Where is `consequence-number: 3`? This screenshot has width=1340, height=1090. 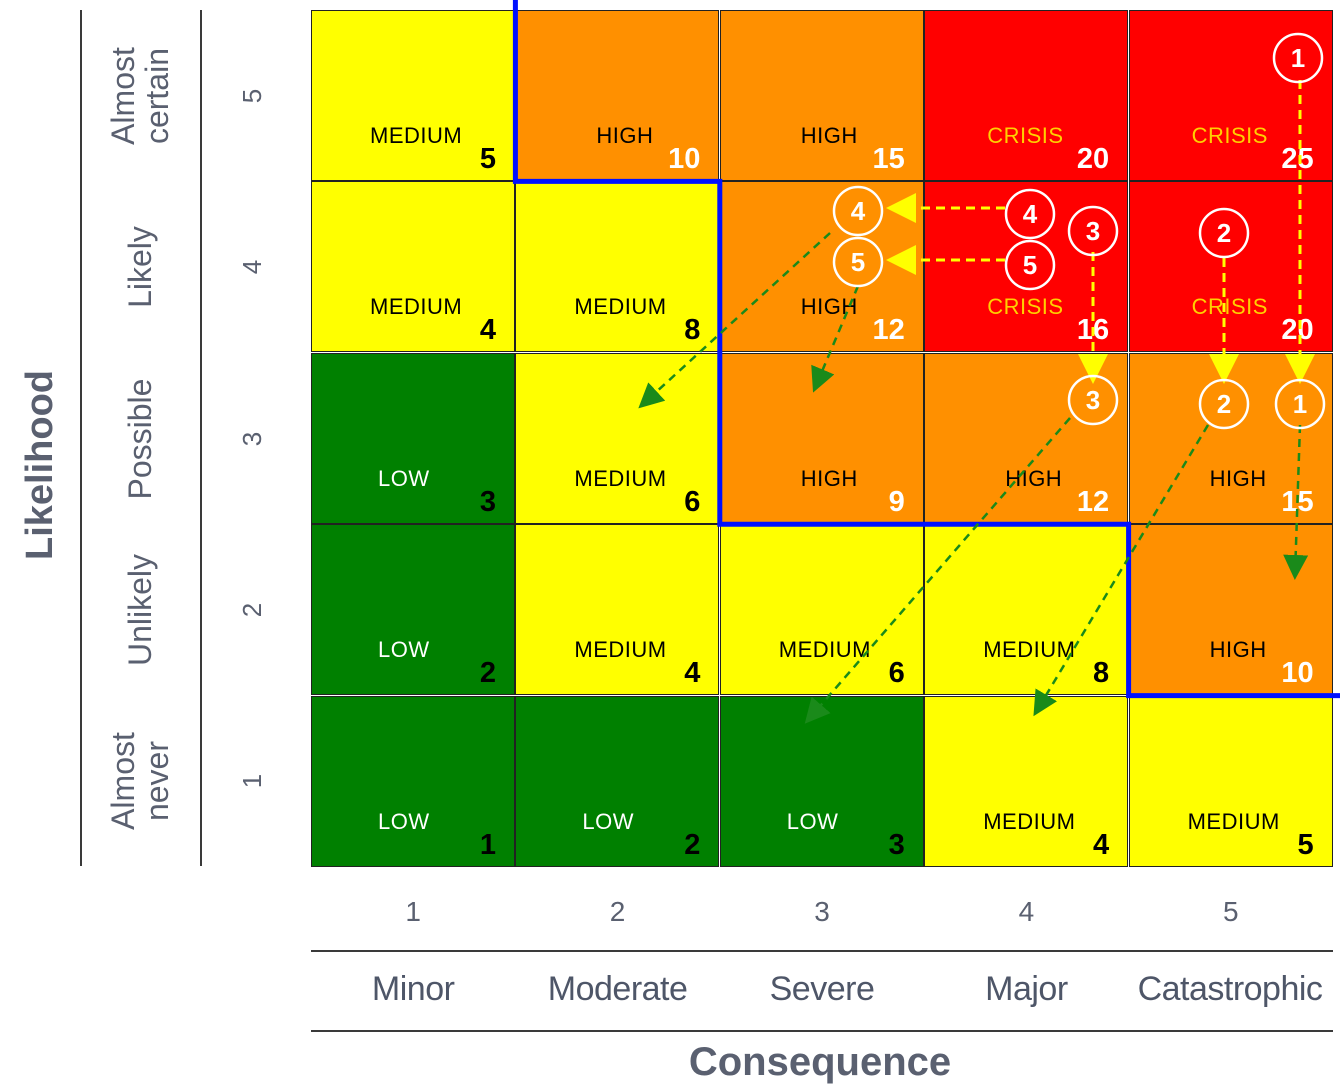
consequence-number: 3 is located at coordinates (822, 911).